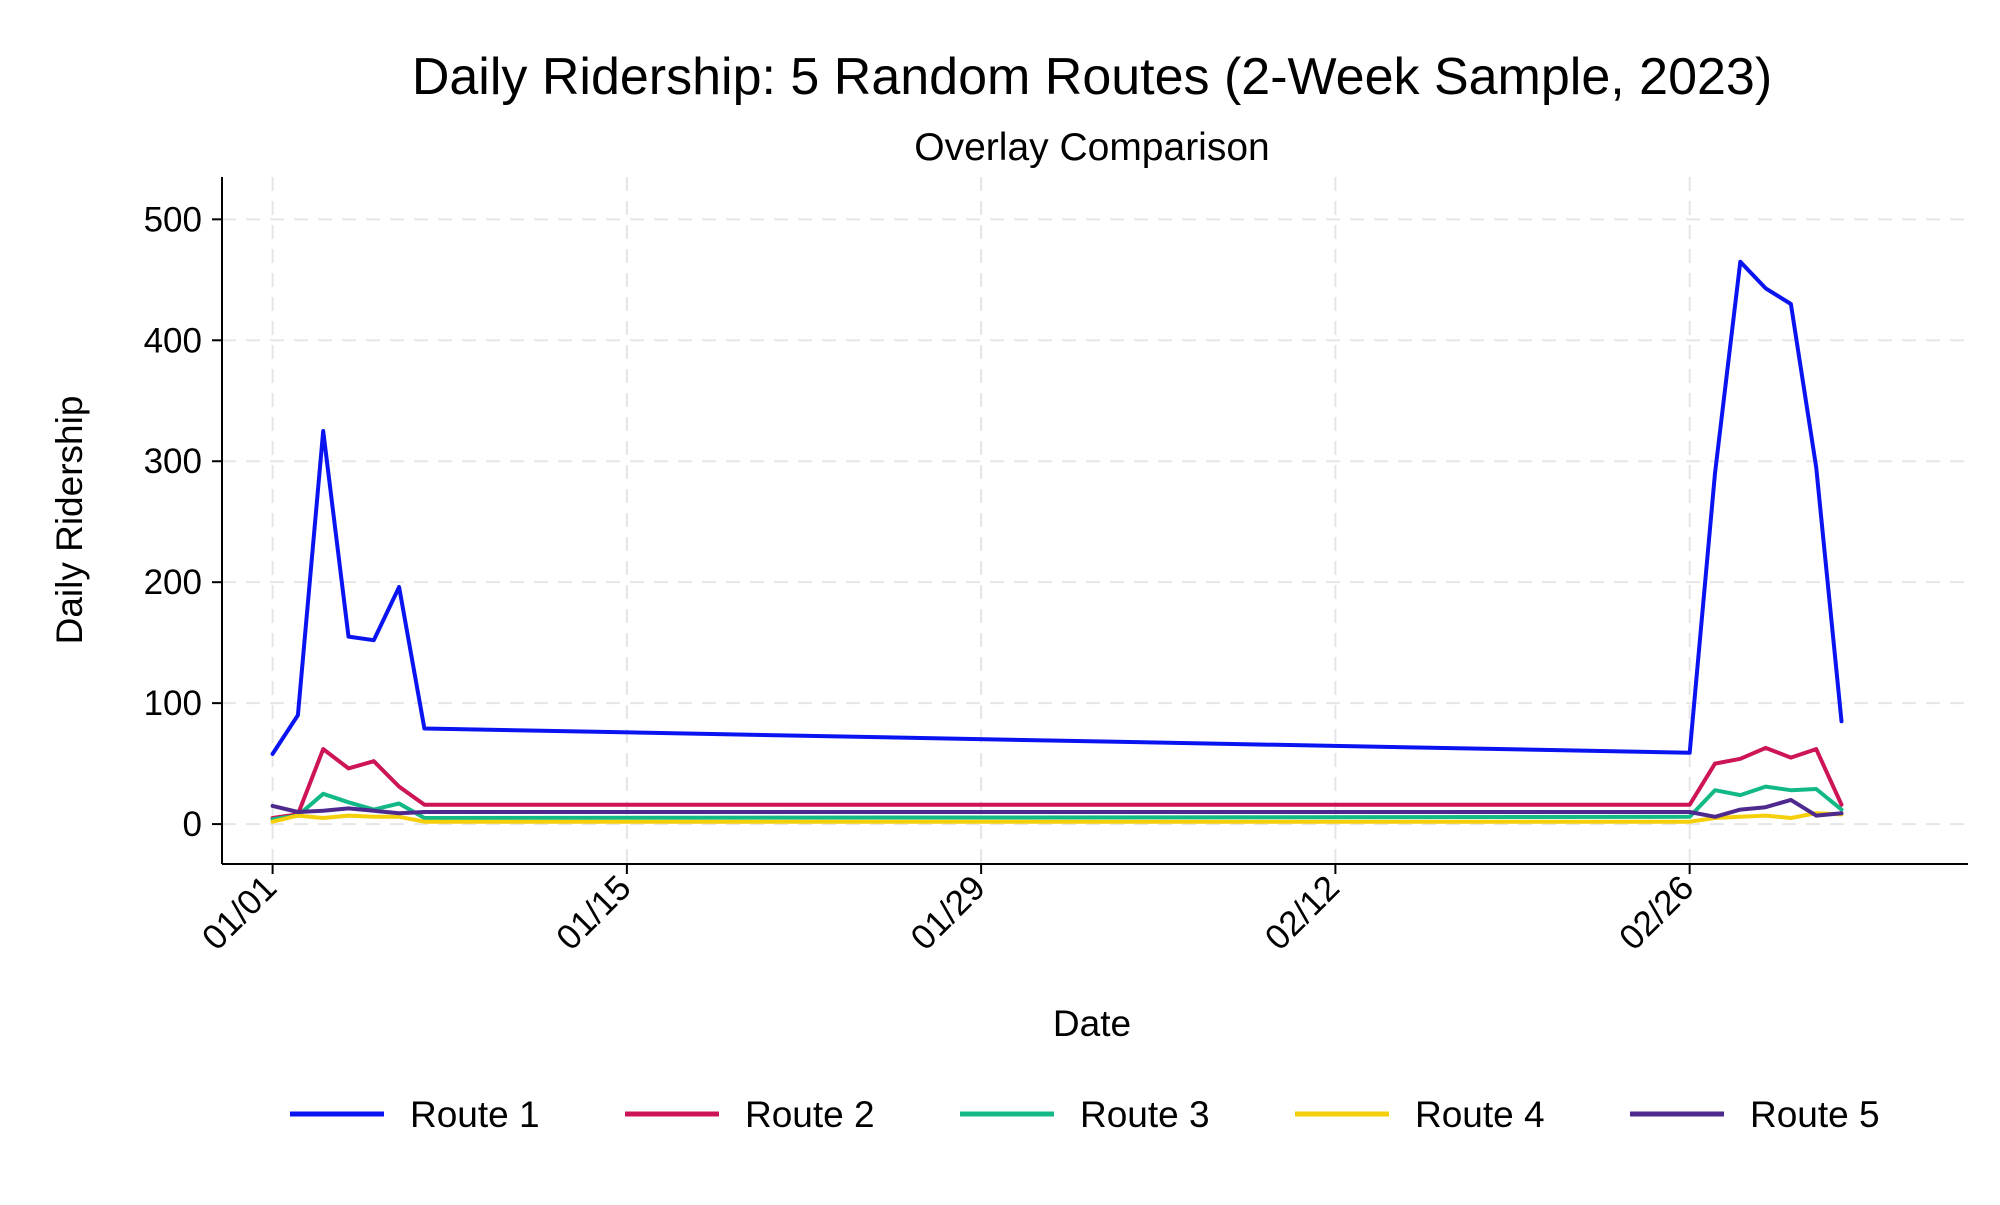  I want to click on y-tick-label-5: 500, so click(173, 219).